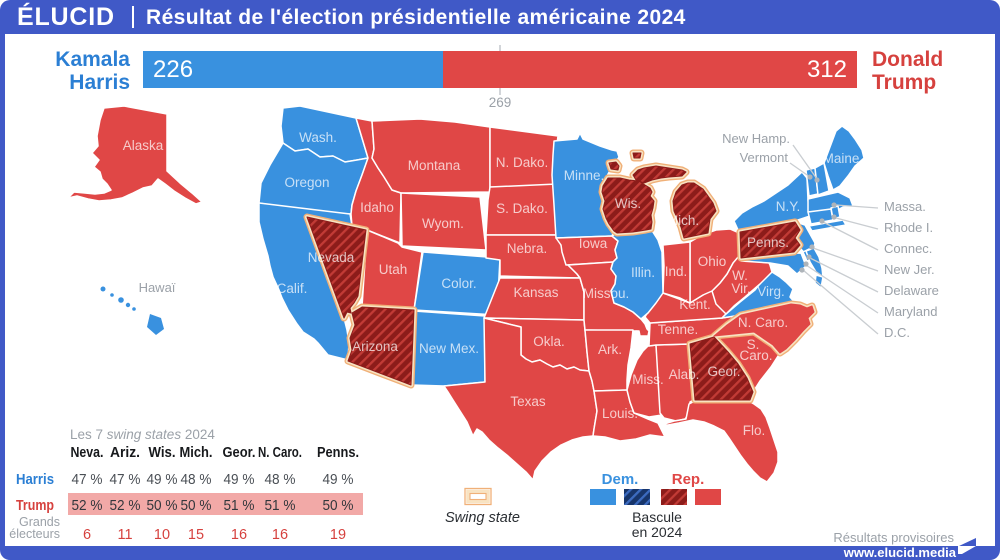 This screenshot has height=560, width=1000. I want to click on svg-text: 19, so click(338, 535).